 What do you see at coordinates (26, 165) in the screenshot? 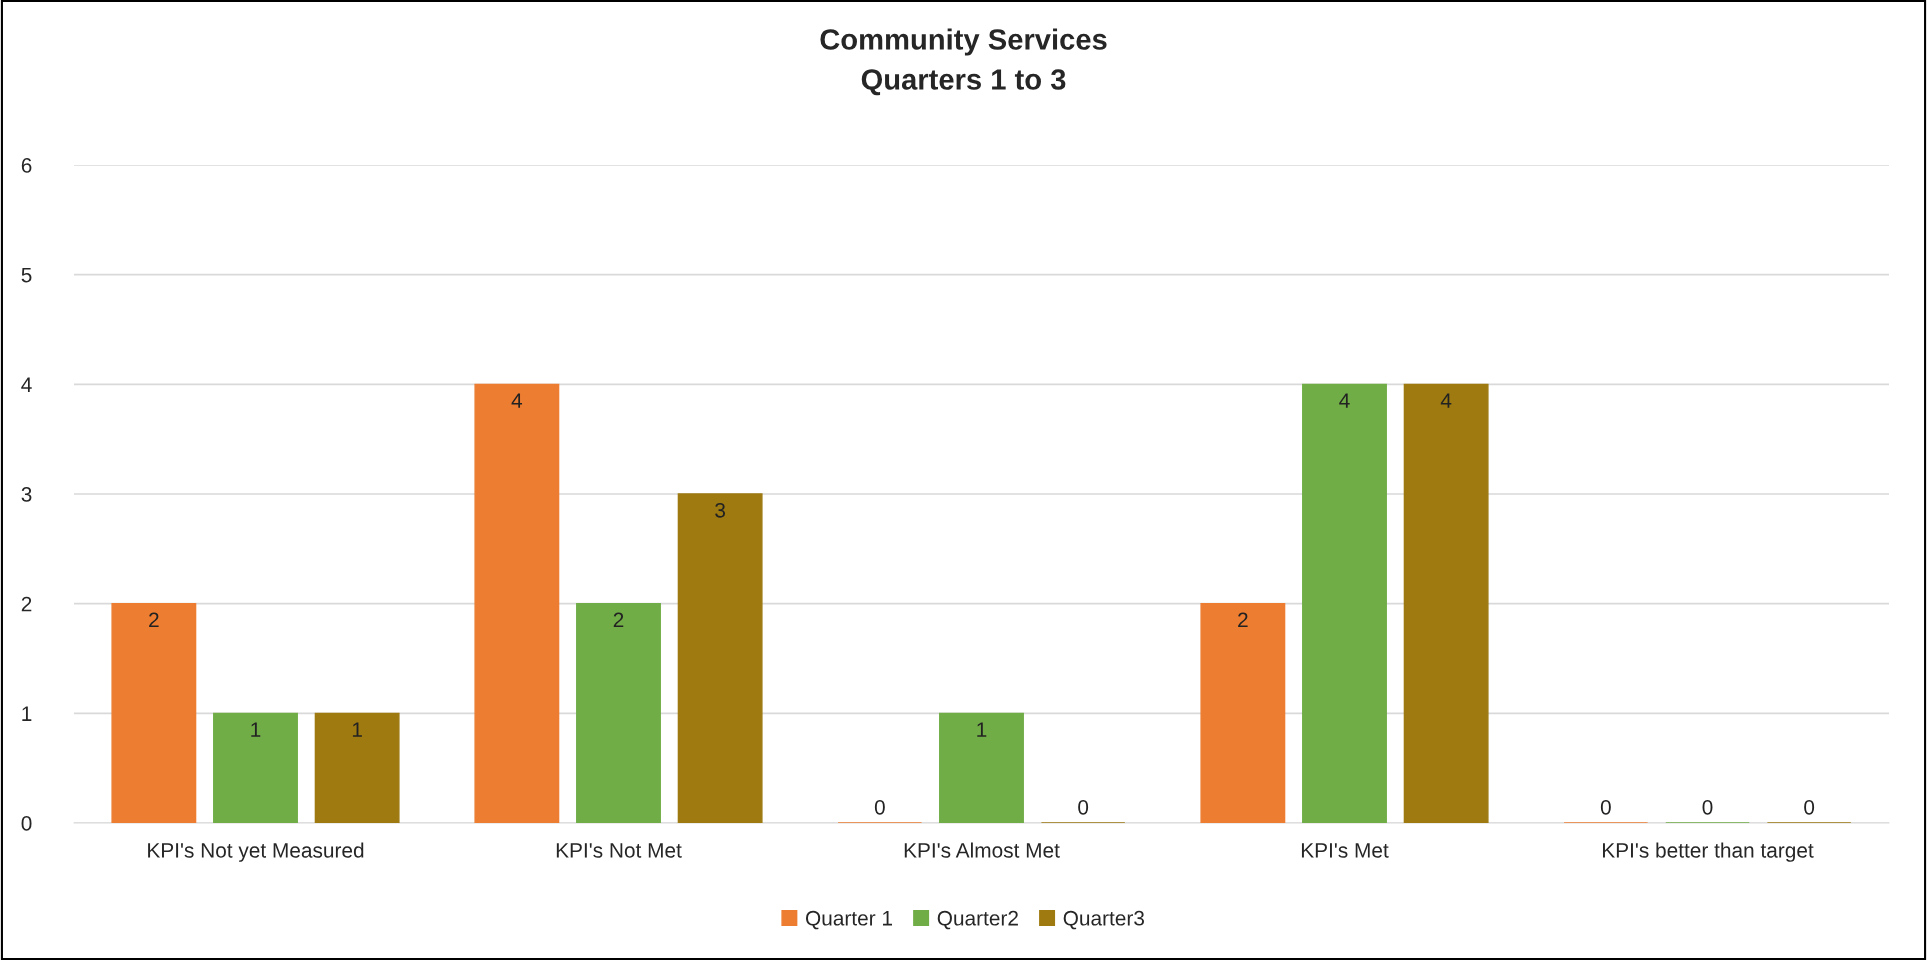
I see `y-tick-label: 6` at bounding box center [26, 165].